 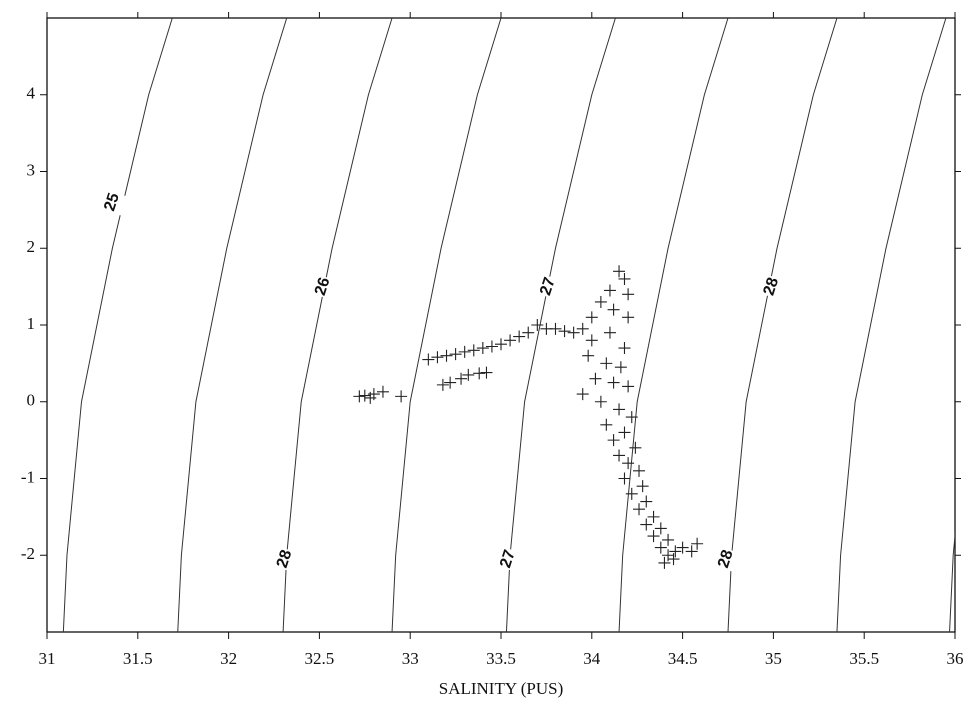 What do you see at coordinates (320, 658) in the screenshot?
I see `x-tick-label: 32.5` at bounding box center [320, 658].